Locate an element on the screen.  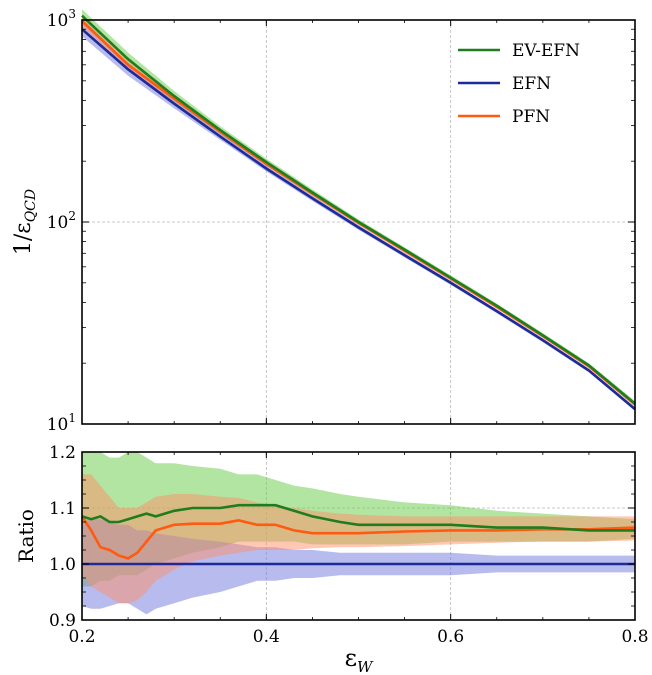
main-ylabel-text: 1/ε is located at coordinates (23, 238).